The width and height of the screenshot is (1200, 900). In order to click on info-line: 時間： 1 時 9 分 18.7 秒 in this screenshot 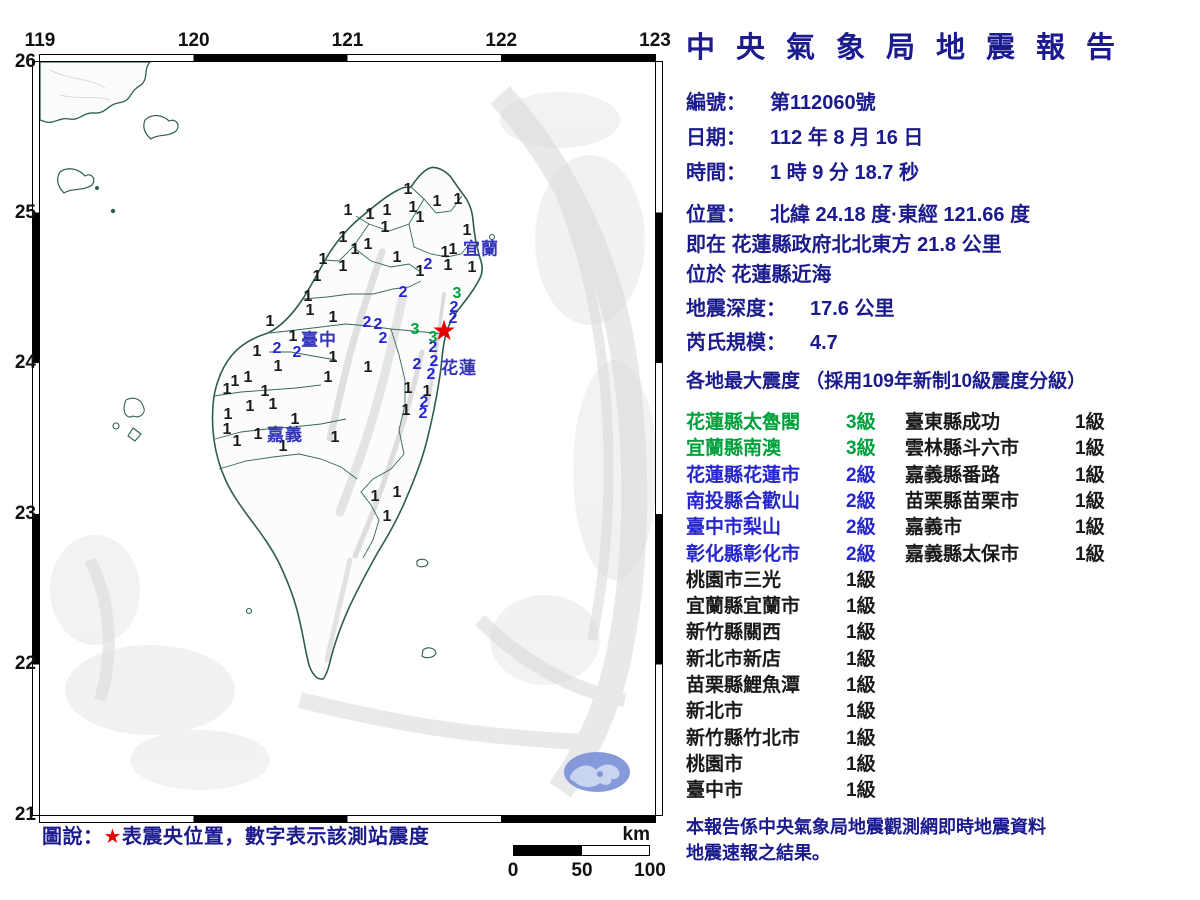, I will do `click(802, 170)`.